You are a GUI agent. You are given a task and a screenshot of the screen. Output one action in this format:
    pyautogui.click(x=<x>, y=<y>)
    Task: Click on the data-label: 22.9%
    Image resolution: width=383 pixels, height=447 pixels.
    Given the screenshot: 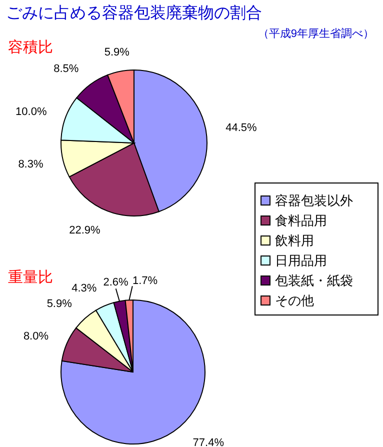 What is the action you would take?
    pyautogui.click(x=85, y=230)
    